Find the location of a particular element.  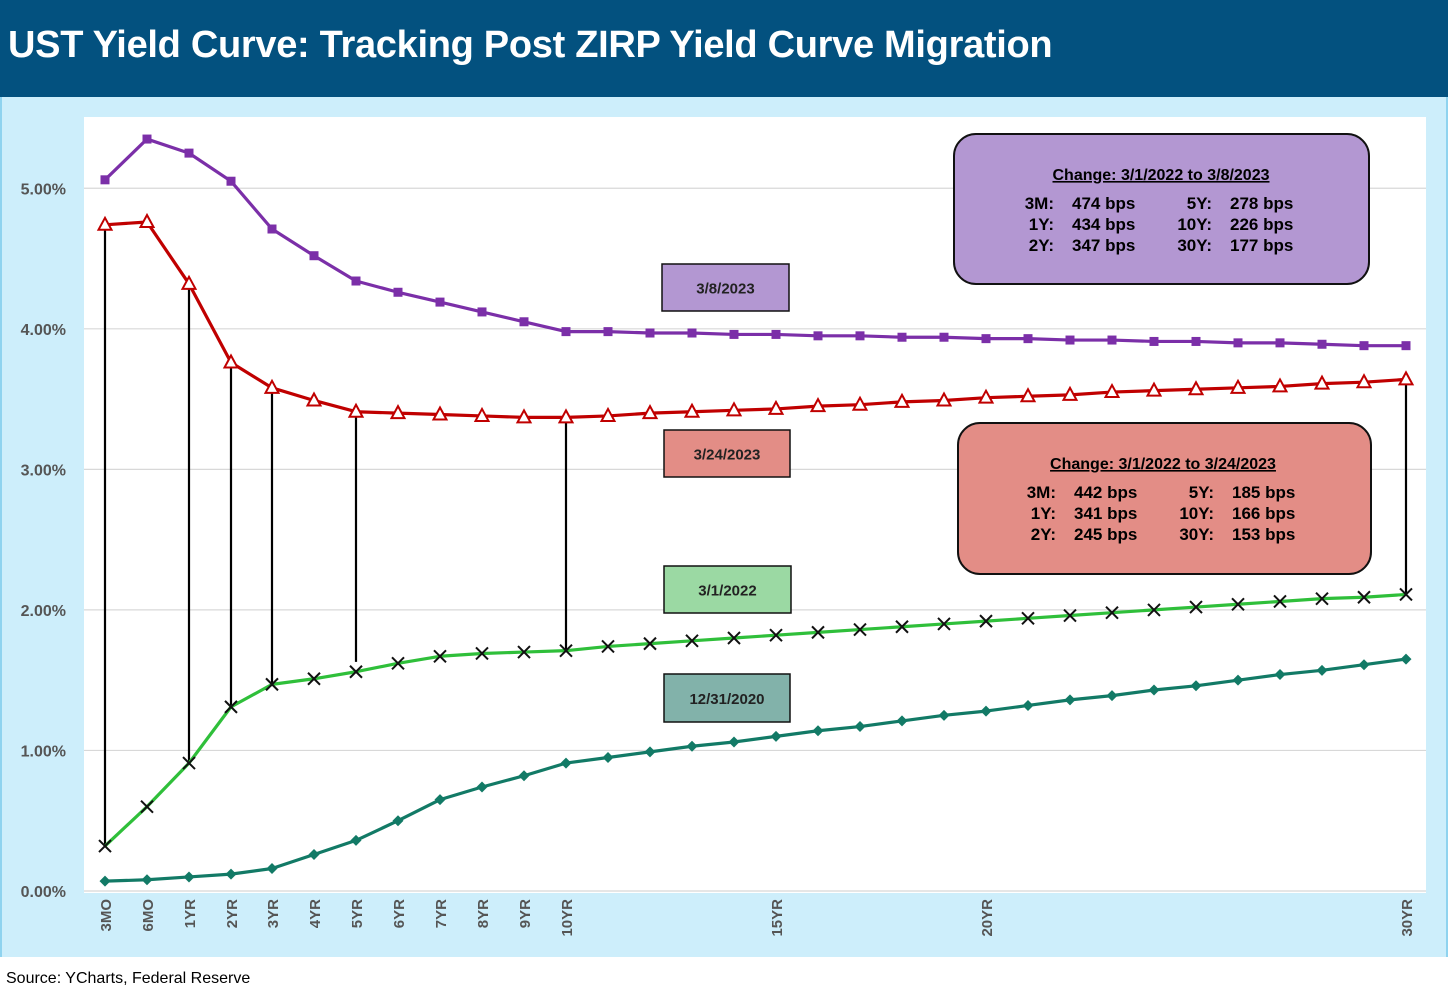

y-tick-label: 5.00% is located at coordinates (43, 189).